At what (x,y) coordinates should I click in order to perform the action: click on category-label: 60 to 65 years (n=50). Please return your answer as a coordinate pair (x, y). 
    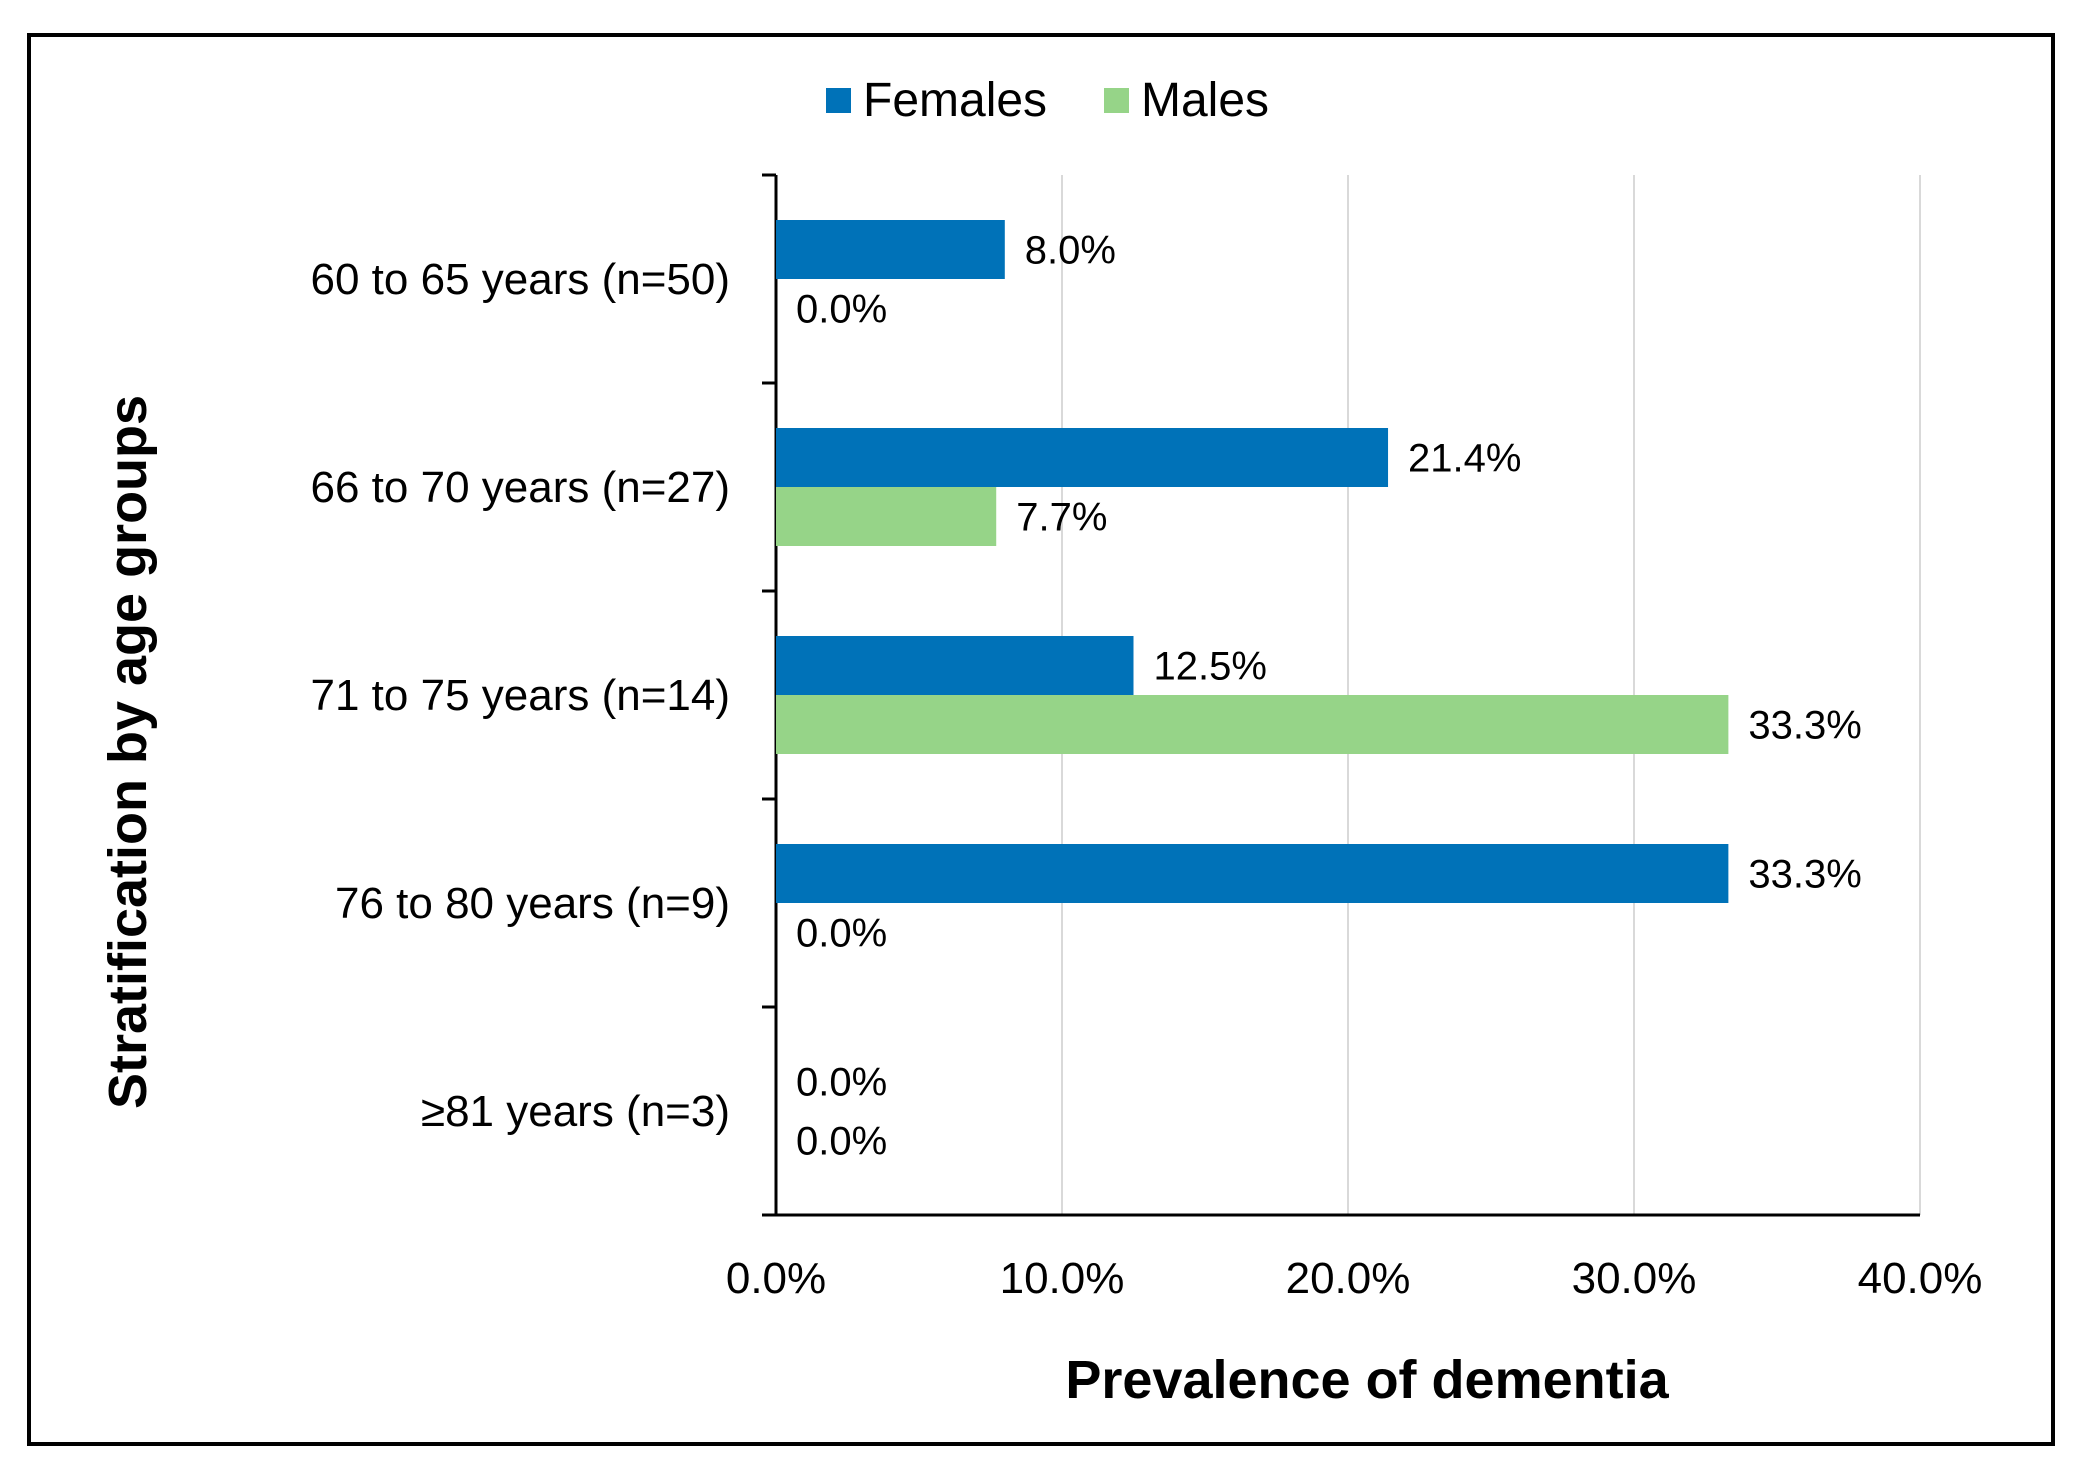
    Looking at the image, I should click on (520, 279).